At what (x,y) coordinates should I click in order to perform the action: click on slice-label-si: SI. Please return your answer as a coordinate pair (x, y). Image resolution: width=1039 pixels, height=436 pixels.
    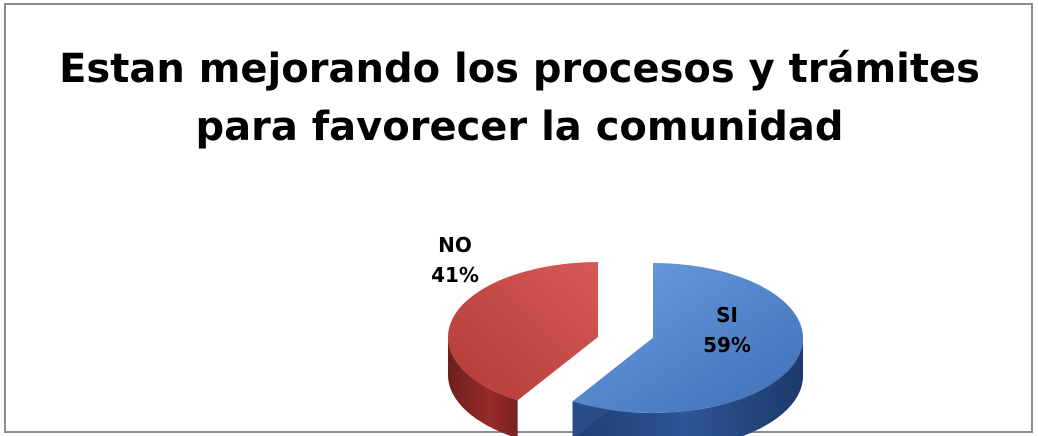
    Looking at the image, I should click on (727, 315).